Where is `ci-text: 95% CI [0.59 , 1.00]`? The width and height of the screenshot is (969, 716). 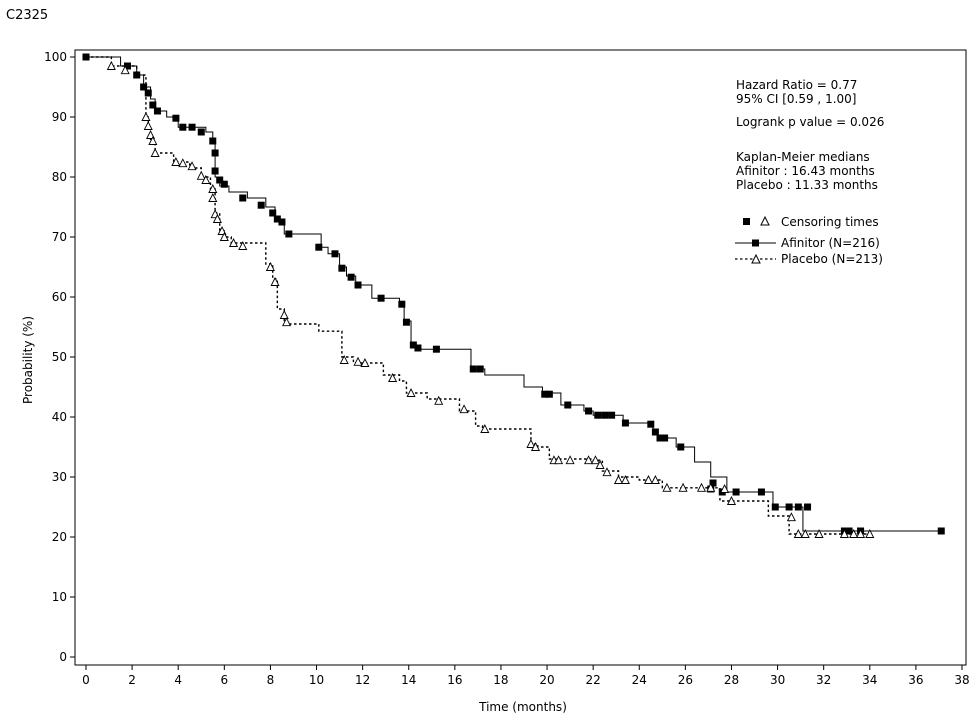
ci-text: 95% CI [0.59 , 1.00] is located at coordinates (796, 99).